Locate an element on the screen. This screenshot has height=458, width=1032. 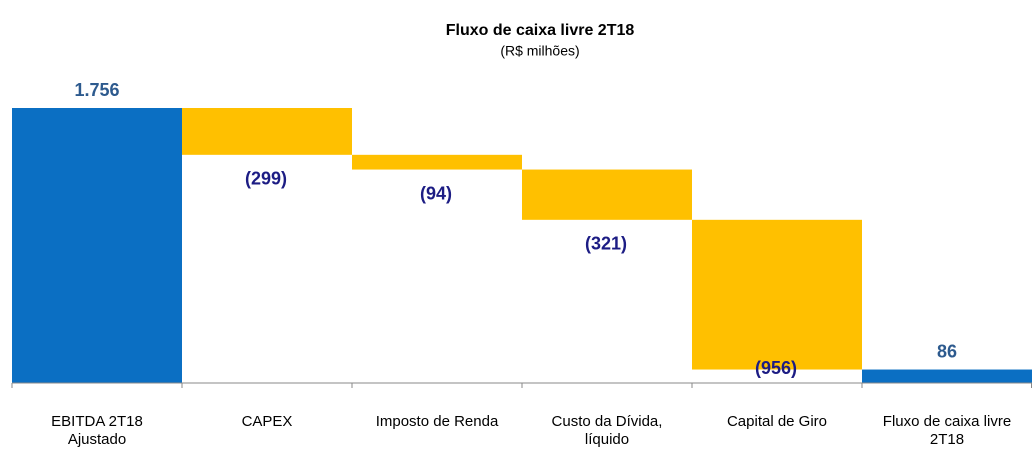
x-tick-label: Imposto de Renda is located at coordinates (437, 421).